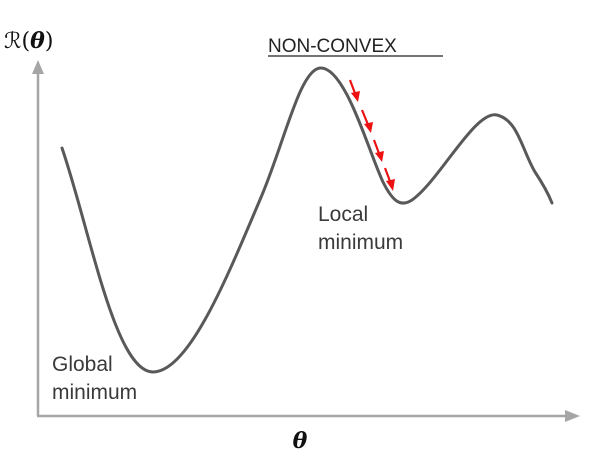  I want to click on local-minimum-line1: Local, so click(343, 214).